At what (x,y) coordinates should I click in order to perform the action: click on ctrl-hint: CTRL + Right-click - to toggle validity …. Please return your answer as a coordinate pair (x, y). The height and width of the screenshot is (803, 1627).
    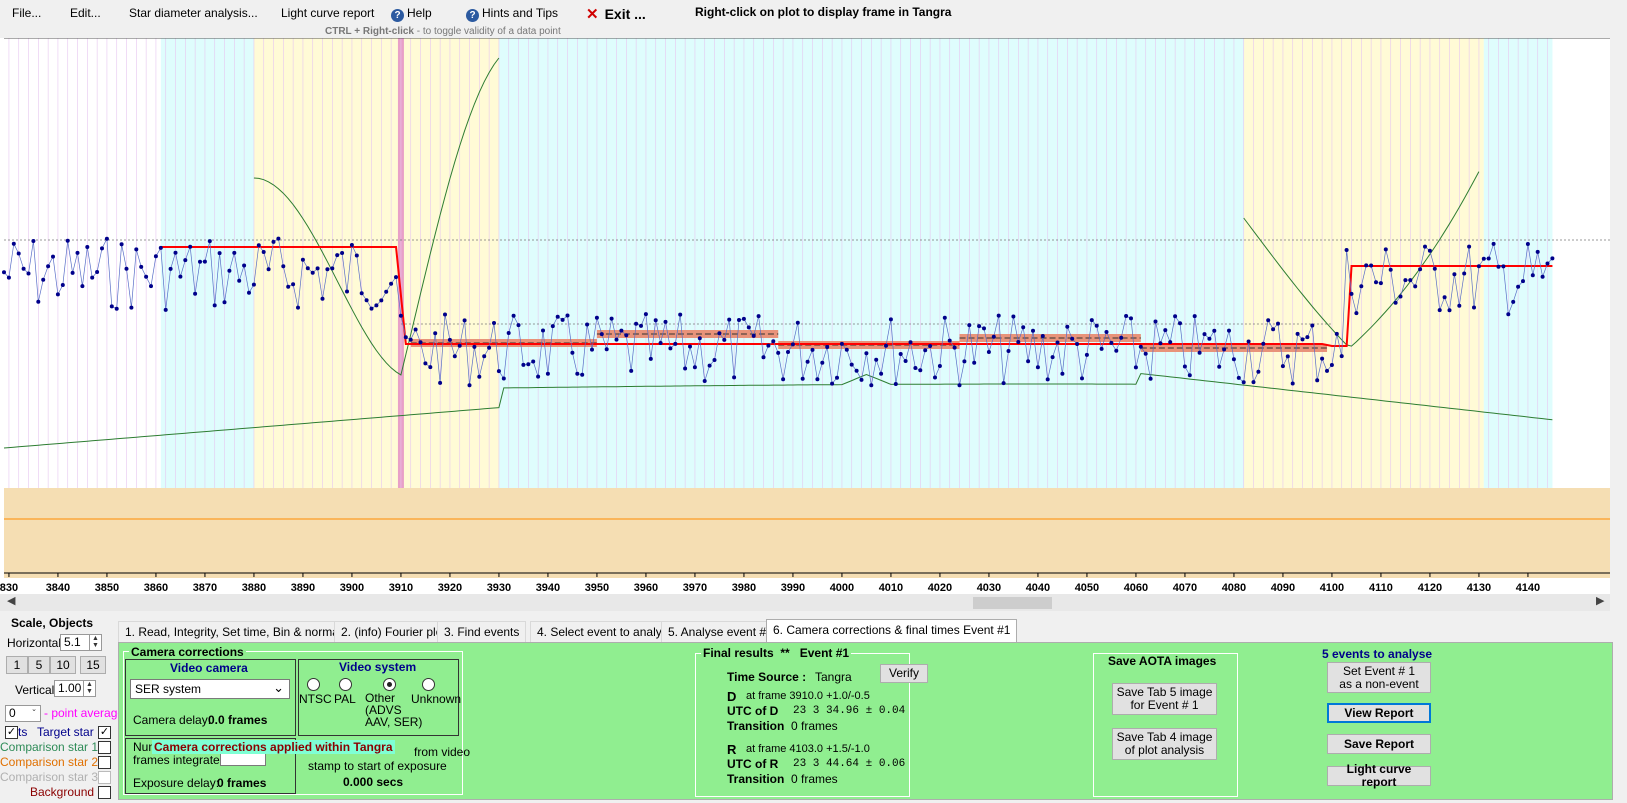
    Looking at the image, I should click on (443, 31).